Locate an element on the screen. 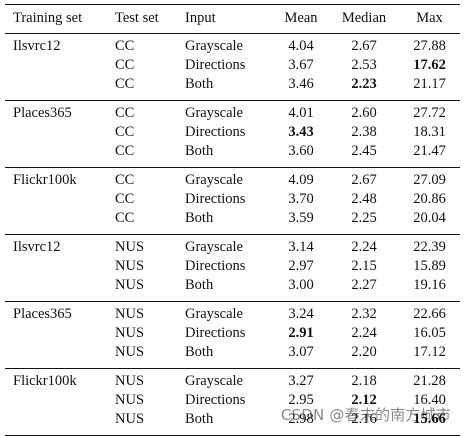 Image resolution: width=465 pixels, height=436 pixels. table-row: CC Directions 3.43 2.38 18.31 is located at coordinates (232, 132).